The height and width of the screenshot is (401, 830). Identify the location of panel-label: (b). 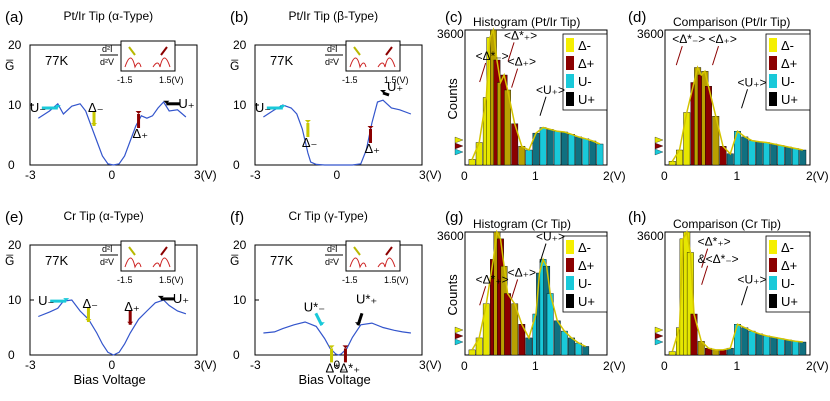
(239, 17).